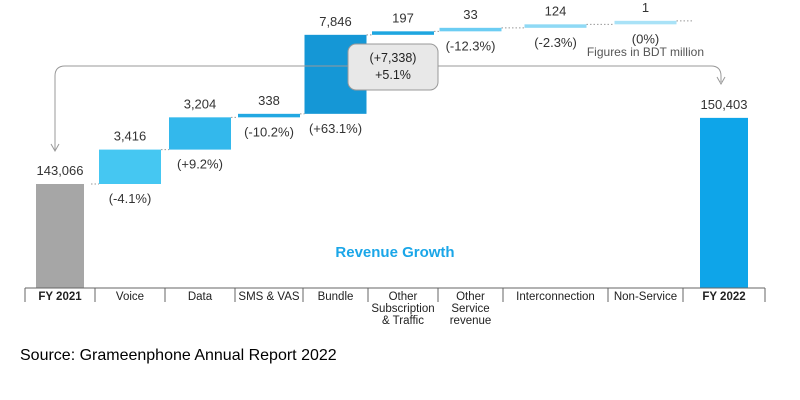 The height and width of the screenshot is (400, 800). What do you see at coordinates (200, 103) in the screenshot?
I see `value-label-3: 3,204` at bounding box center [200, 103].